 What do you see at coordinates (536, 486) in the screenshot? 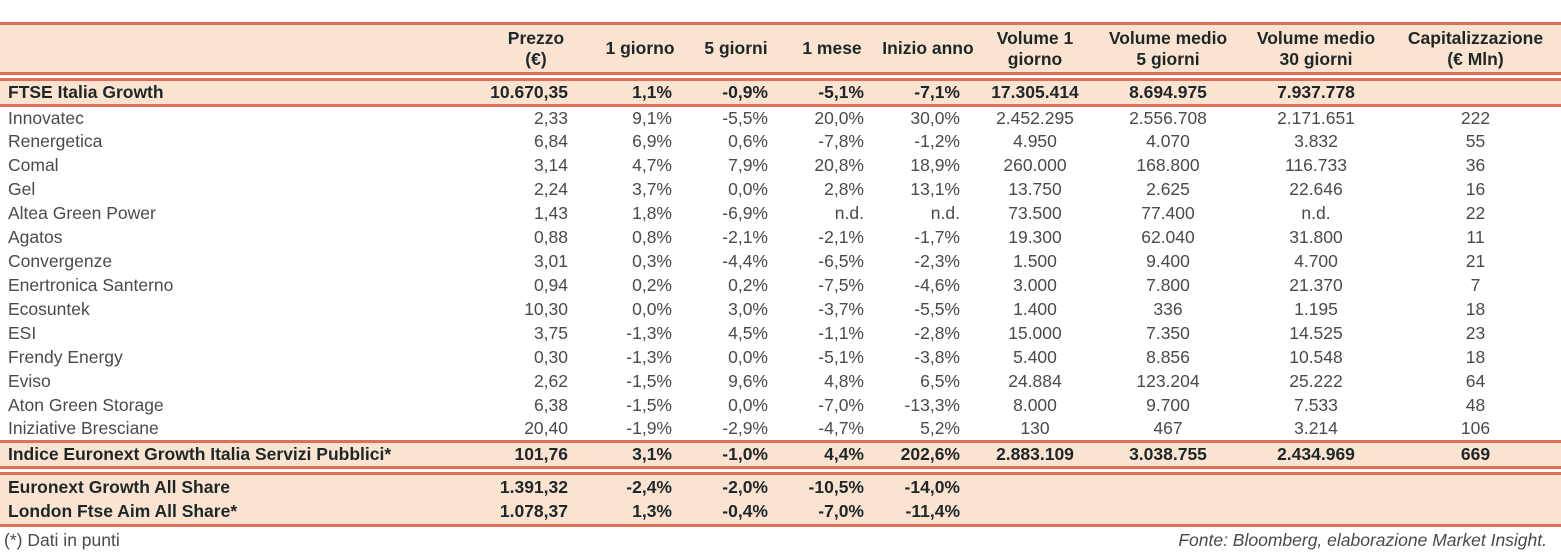
I see `cell: 1.391,32` at bounding box center [536, 486].